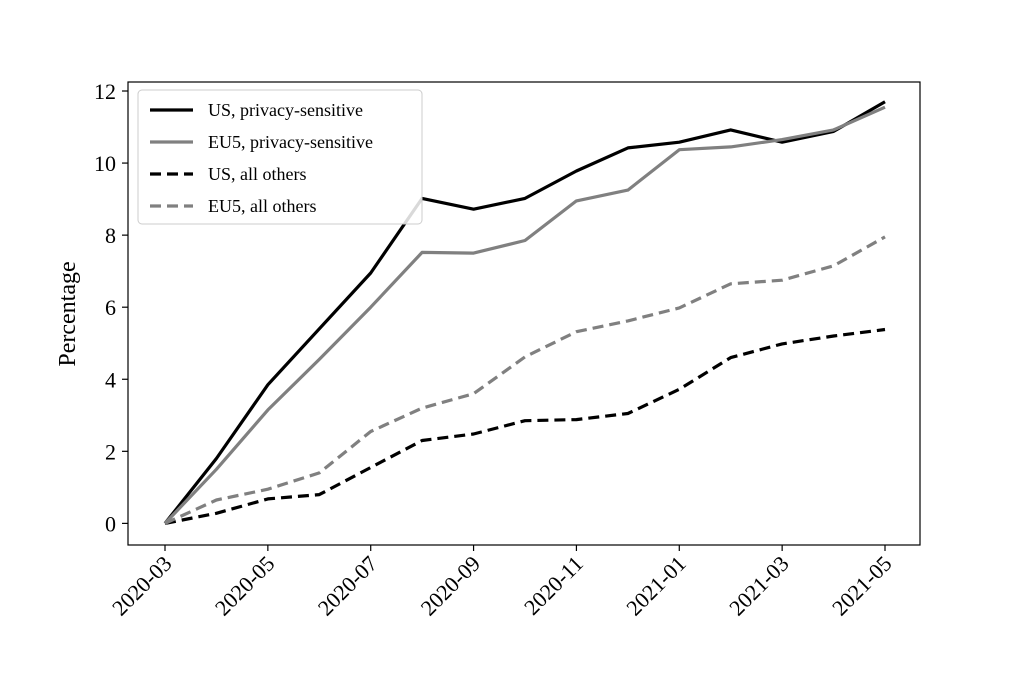 This screenshot has height=683, width=1024. What do you see at coordinates (110, 235) in the screenshot?
I see `y-tick-label: 8` at bounding box center [110, 235].